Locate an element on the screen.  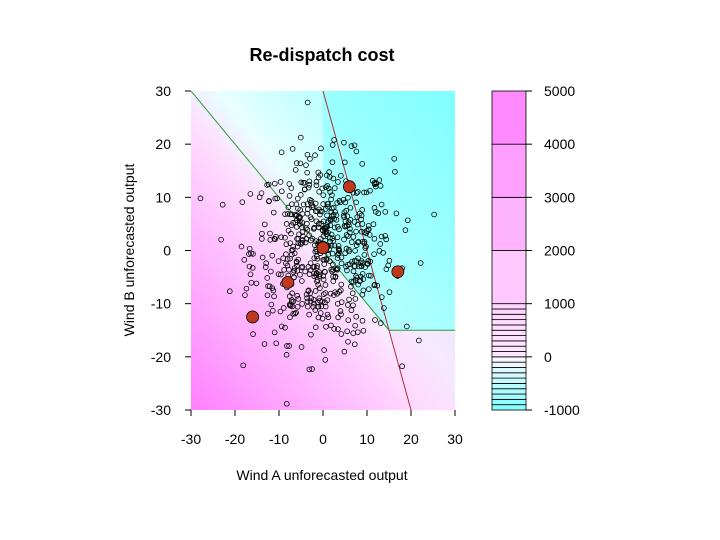
x-tick-label: -30 is located at coordinates (191, 439).